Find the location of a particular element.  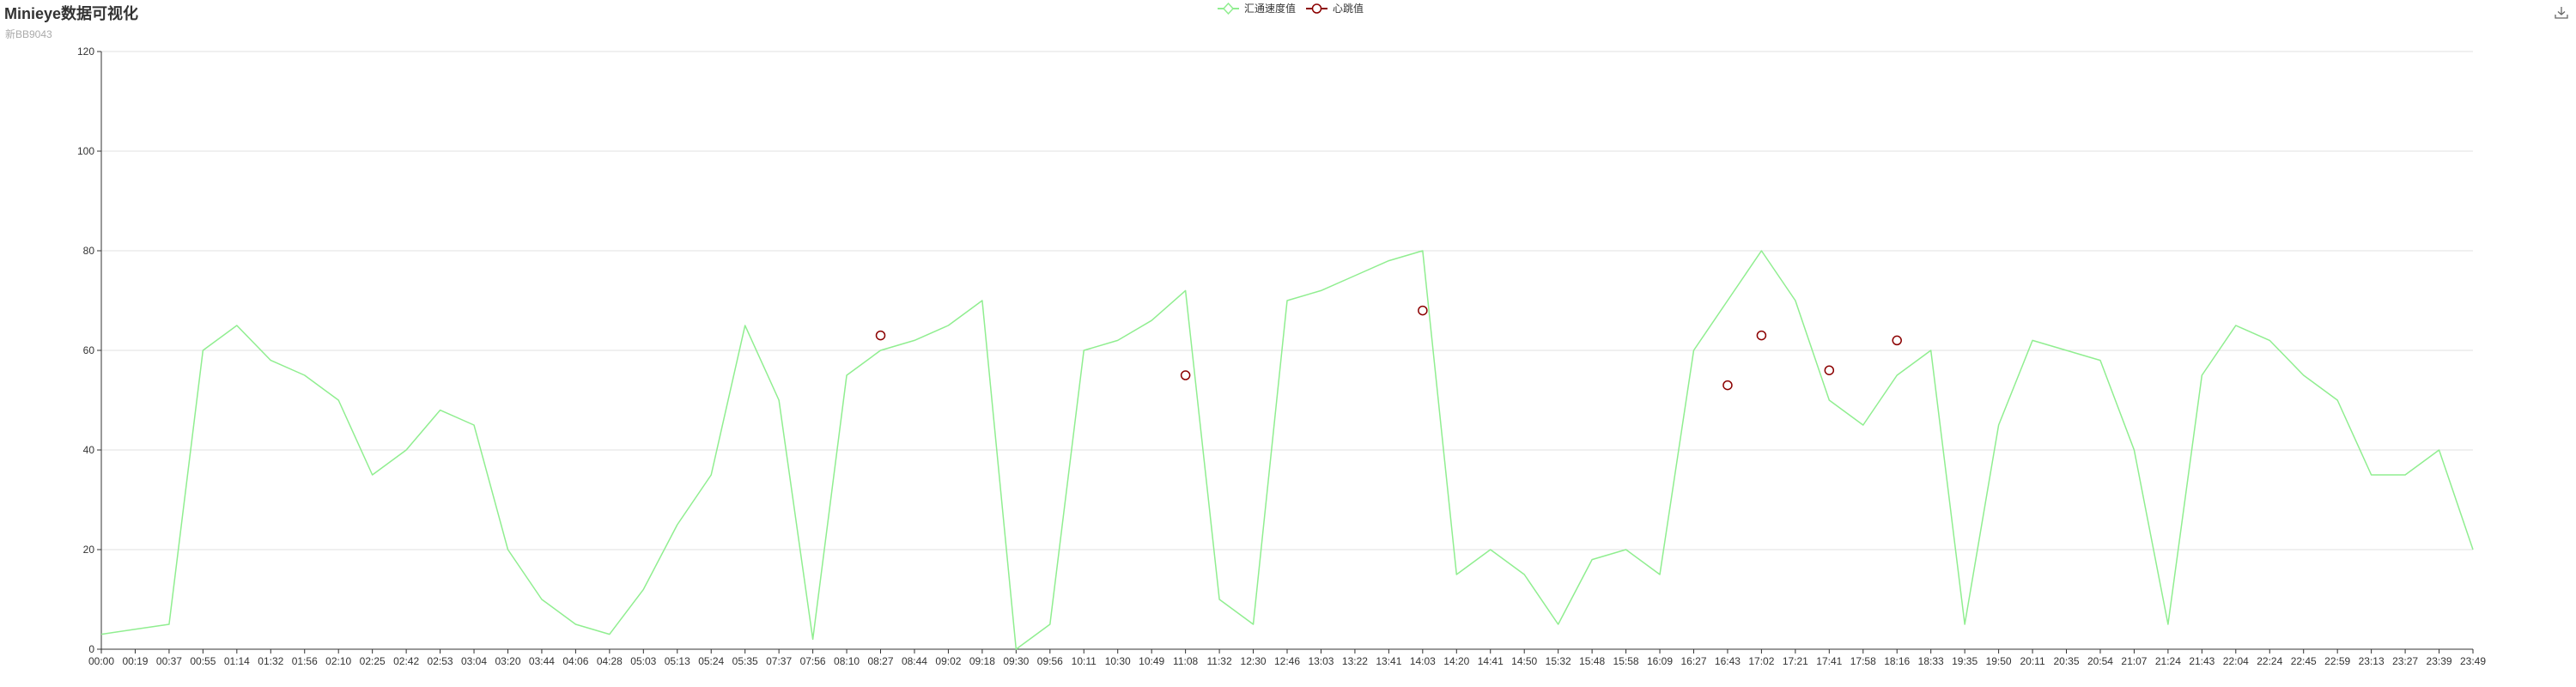

x-tick-label: 20:54 is located at coordinates (2100, 661).